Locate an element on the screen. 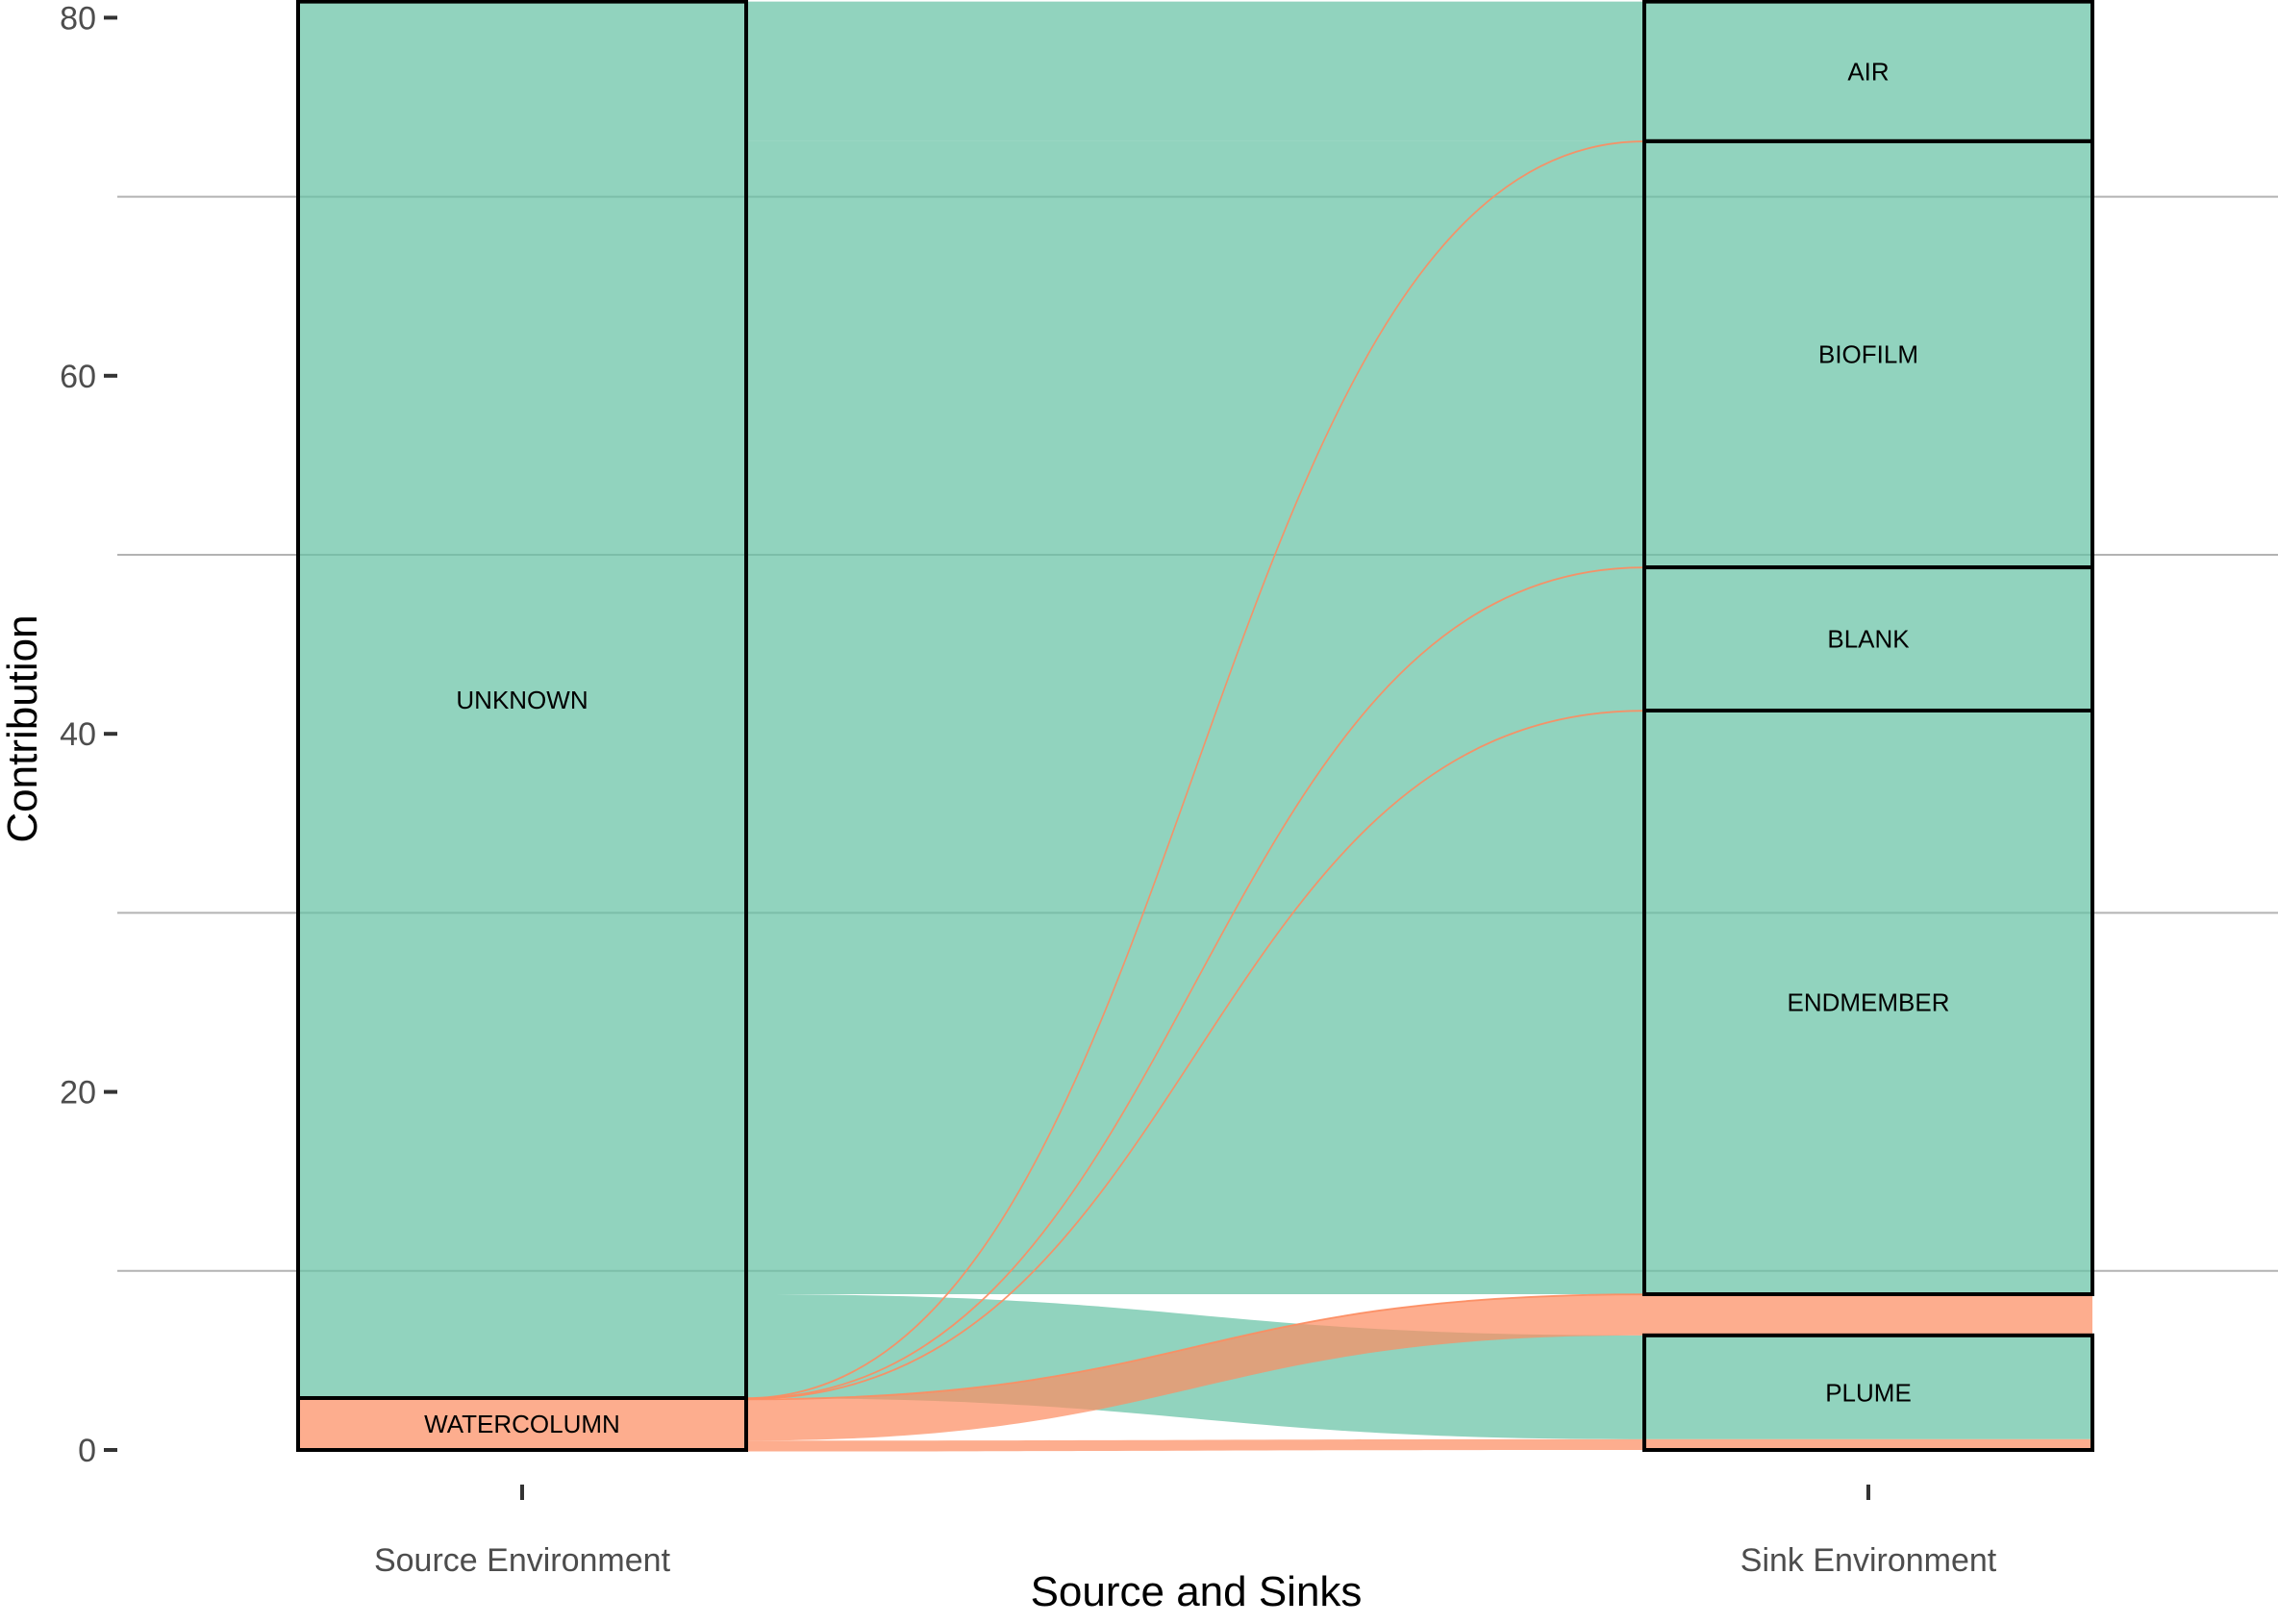  source-stratum-fill is located at coordinates (522, 1424).